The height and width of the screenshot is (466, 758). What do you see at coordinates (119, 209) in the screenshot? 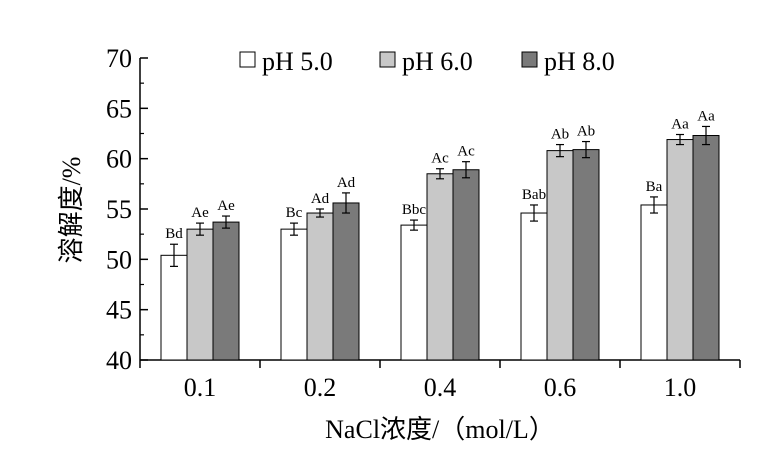
I see `y-tick-label: 55` at bounding box center [119, 209].